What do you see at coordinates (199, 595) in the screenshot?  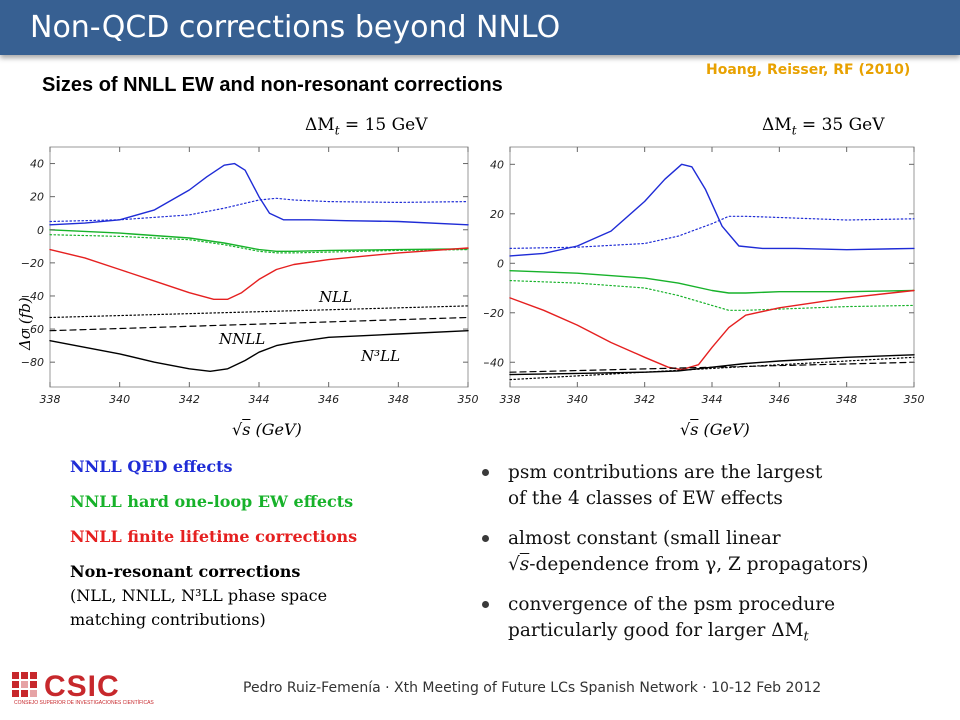 I see `legend-nonres-line1: (NLL, NNLL, N³LL phase space` at bounding box center [199, 595].